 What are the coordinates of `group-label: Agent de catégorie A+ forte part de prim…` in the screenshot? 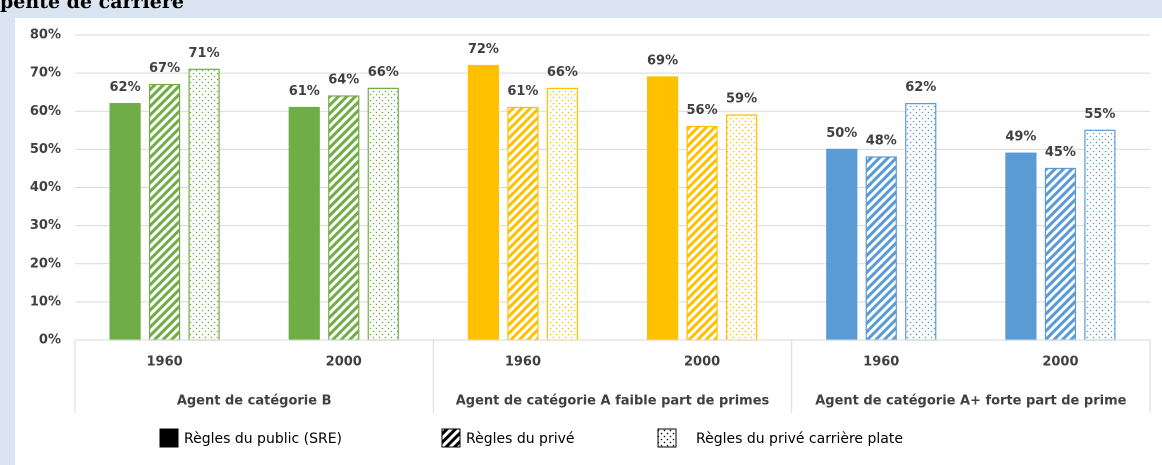 It's located at (970, 401).